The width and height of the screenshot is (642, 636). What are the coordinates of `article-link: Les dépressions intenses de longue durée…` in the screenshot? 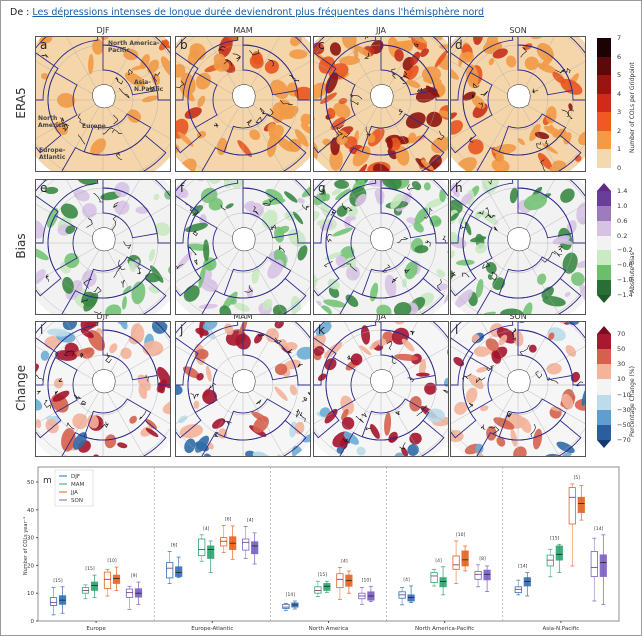 It's located at (258, 12).